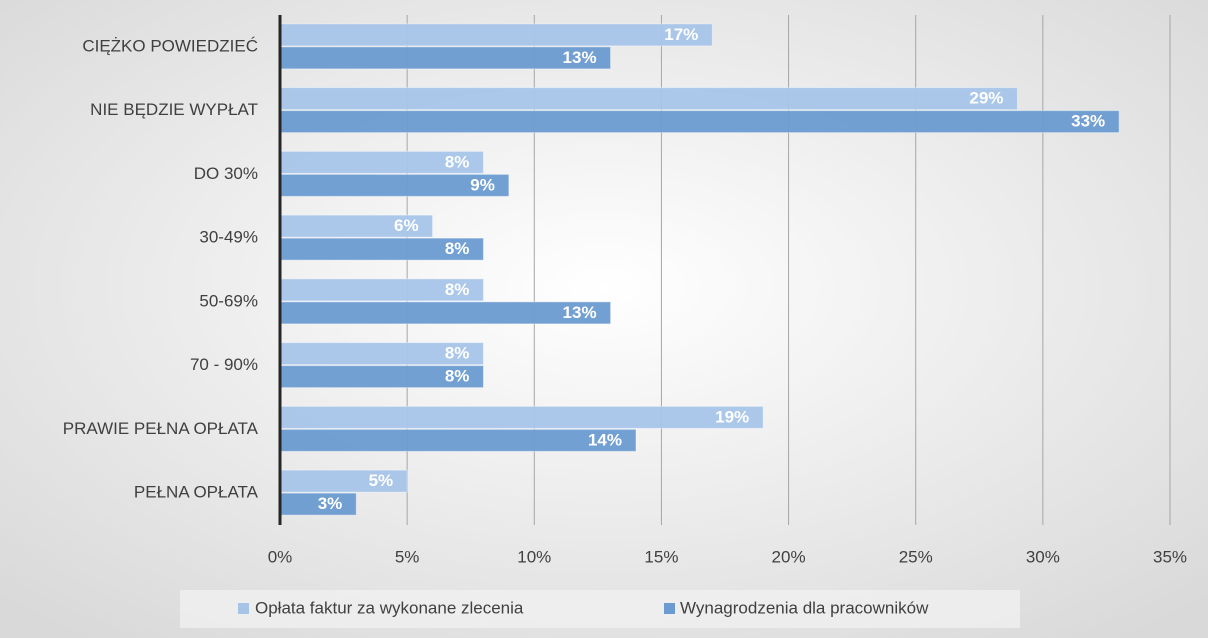 The height and width of the screenshot is (638, 1208). What do you see at coordinates (482, 184) in the screenshot?
I see `data-label: 9%` at bounding box center [482, 184].